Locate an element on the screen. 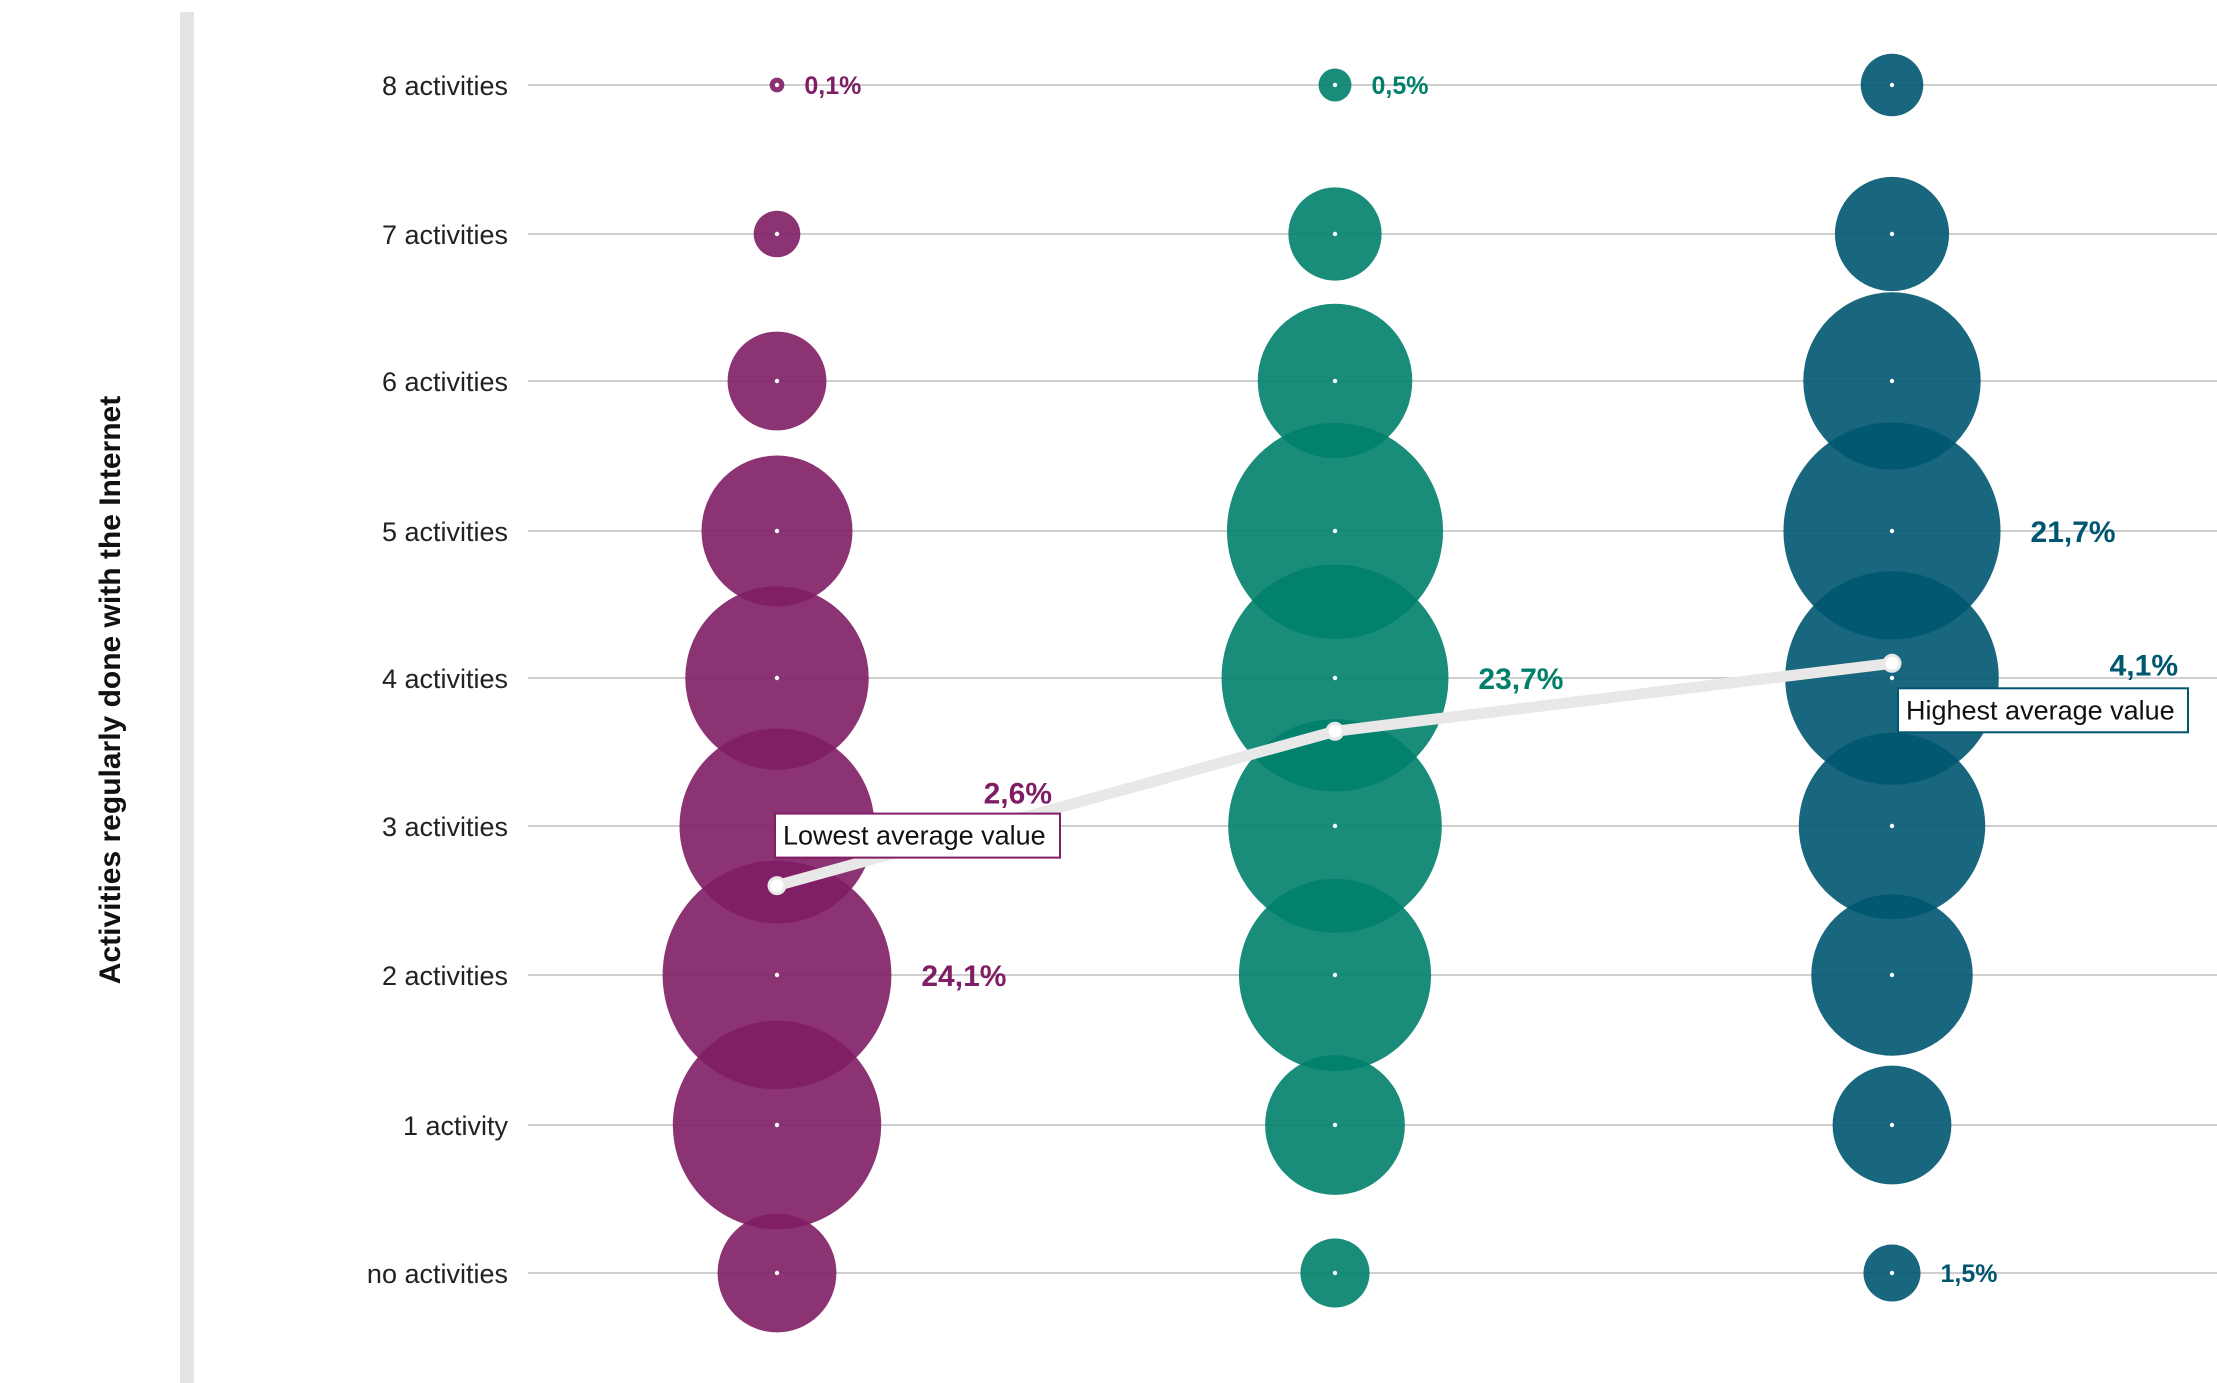 This screenshot has height=1383, width=2217. value-label: 21,7% is located at coordinates (2073, 532).